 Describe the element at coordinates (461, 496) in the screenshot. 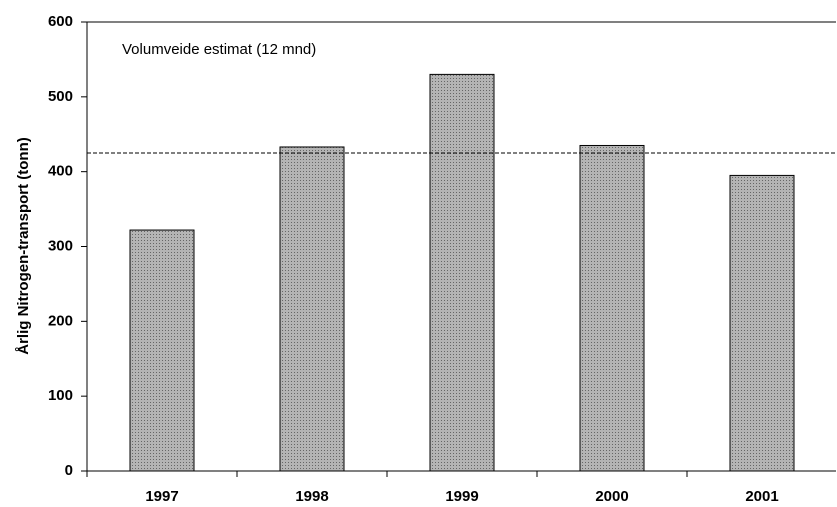

I see `x-tick-label: 1999` at that location.